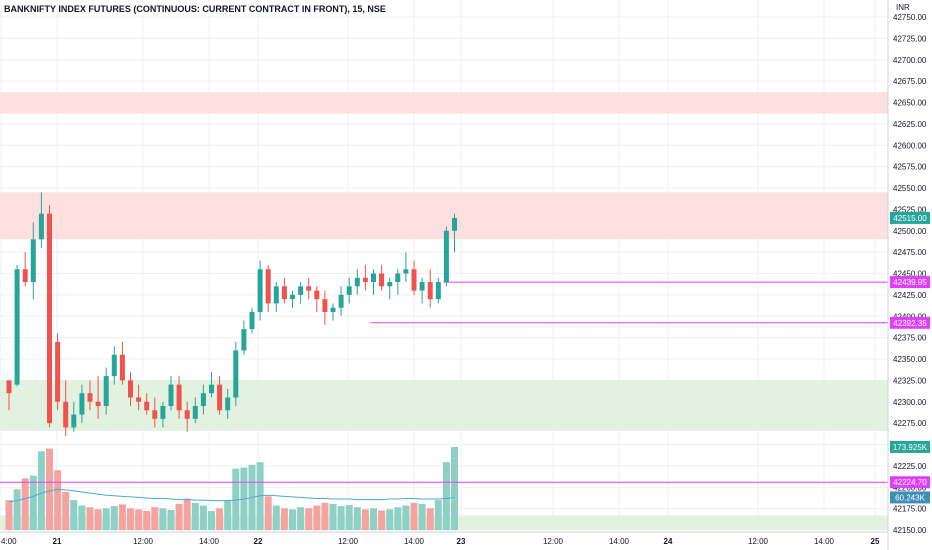 This screenshot has width=932, height=550. Describe the element at coordinates (910, 509) in the screenshot. I see `price-tick-label: 42175.00` at that location.